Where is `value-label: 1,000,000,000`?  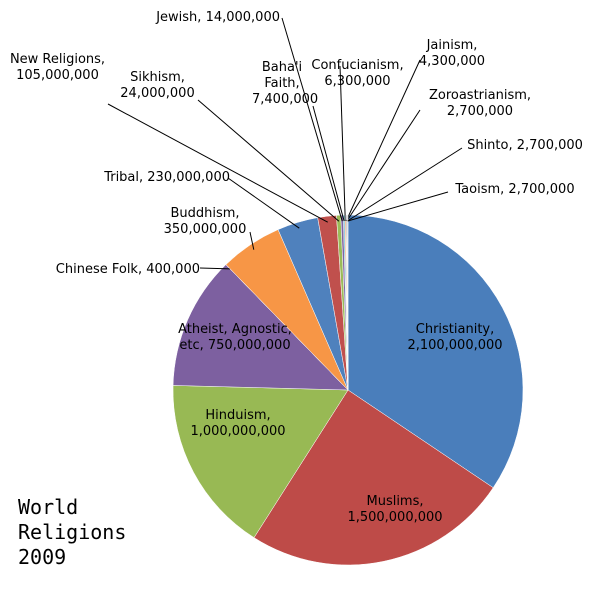 value-label: 1,000,000,000 is located at coordinates (238, 431).